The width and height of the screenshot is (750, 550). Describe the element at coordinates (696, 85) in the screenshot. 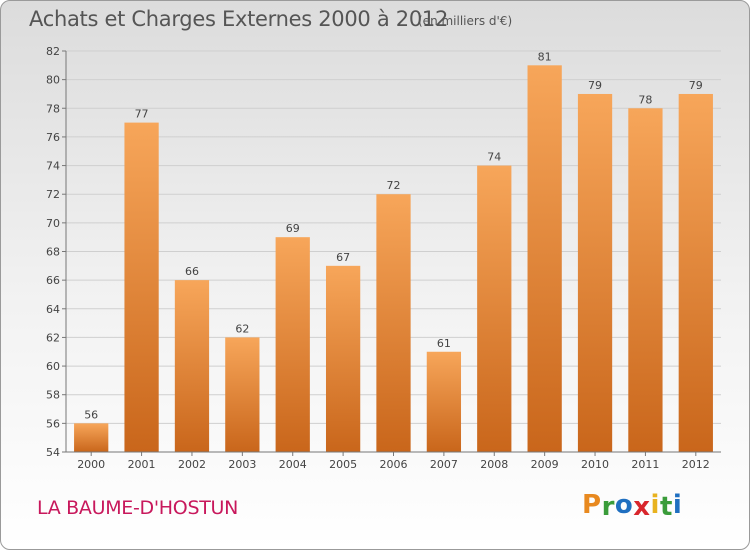

I see `data-label-2012: 79` at that location.